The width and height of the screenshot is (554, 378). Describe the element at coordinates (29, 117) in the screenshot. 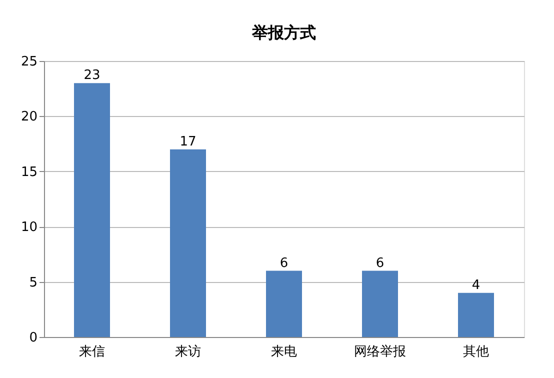

I see `y-tick-label: 20` at that location.